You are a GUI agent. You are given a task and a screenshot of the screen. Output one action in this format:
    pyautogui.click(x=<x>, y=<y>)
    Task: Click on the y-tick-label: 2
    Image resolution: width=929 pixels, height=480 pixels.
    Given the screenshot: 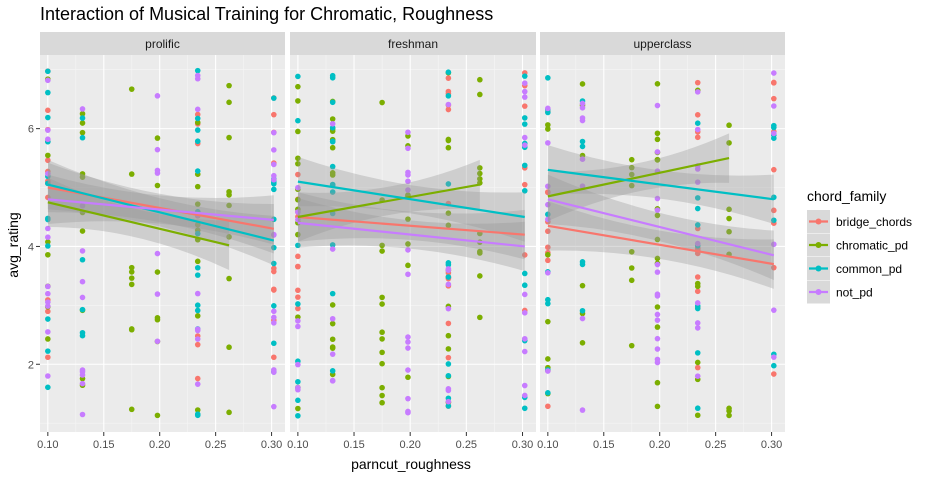 What is the action you would take?
    pyautogui.click(x=31, y=365)
    